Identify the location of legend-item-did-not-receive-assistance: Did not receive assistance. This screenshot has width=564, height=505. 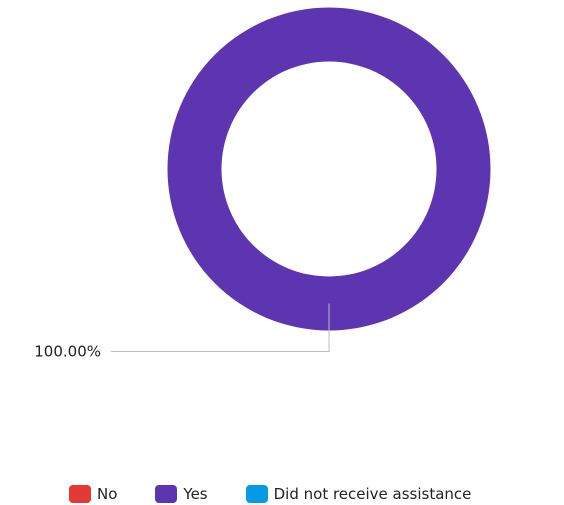
(358, 494).